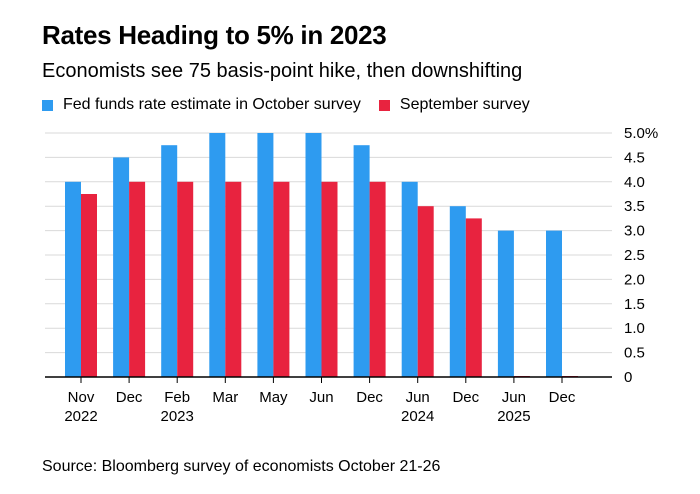 This screenshot has height=494, width=700. I want to click on y-tick-label: 3.0, so click(634, 231).